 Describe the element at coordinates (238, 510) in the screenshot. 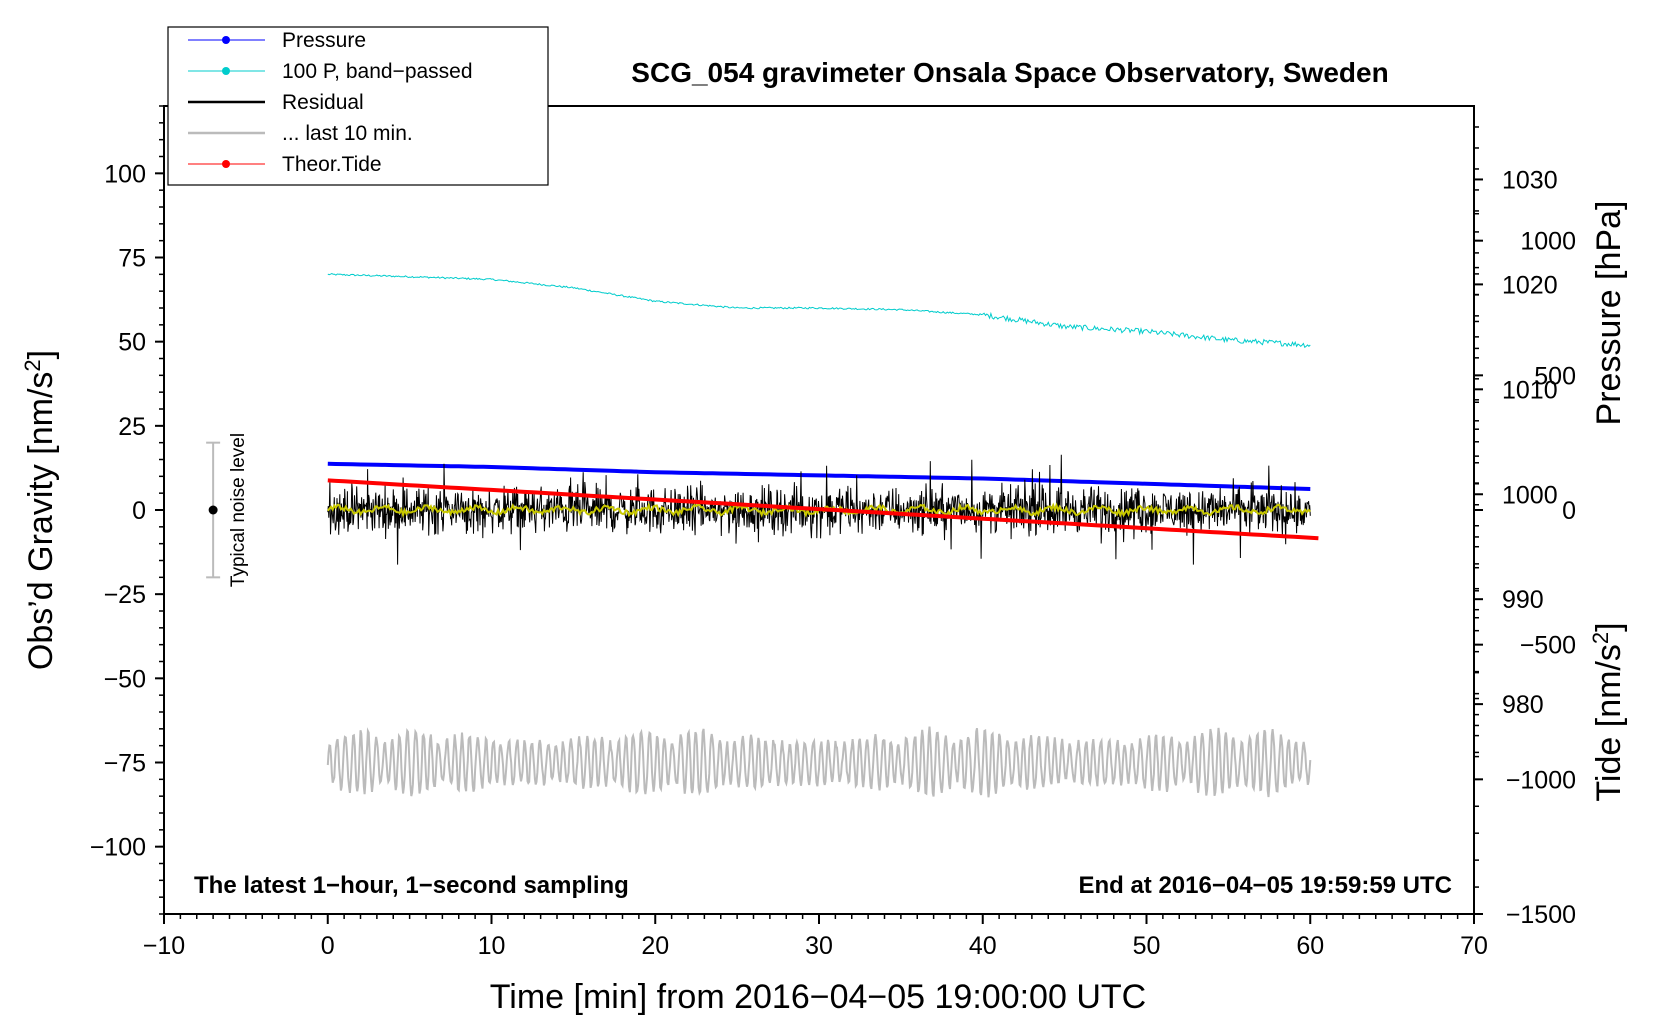

I see `noise-bar-label: Typical noise level` at that location.